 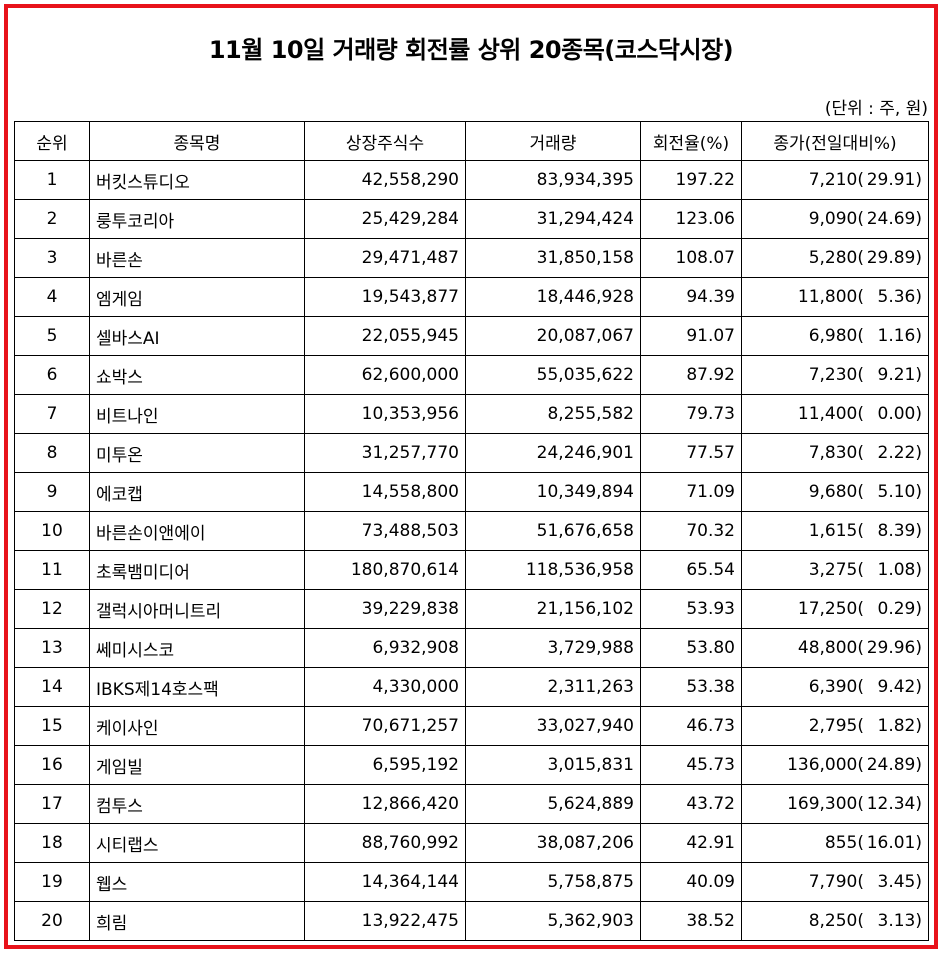 What do you see at coordinates (899, 570) in the screenshot?
I see `change-percent-value: 1.08)` at bounding box center [899, 570].